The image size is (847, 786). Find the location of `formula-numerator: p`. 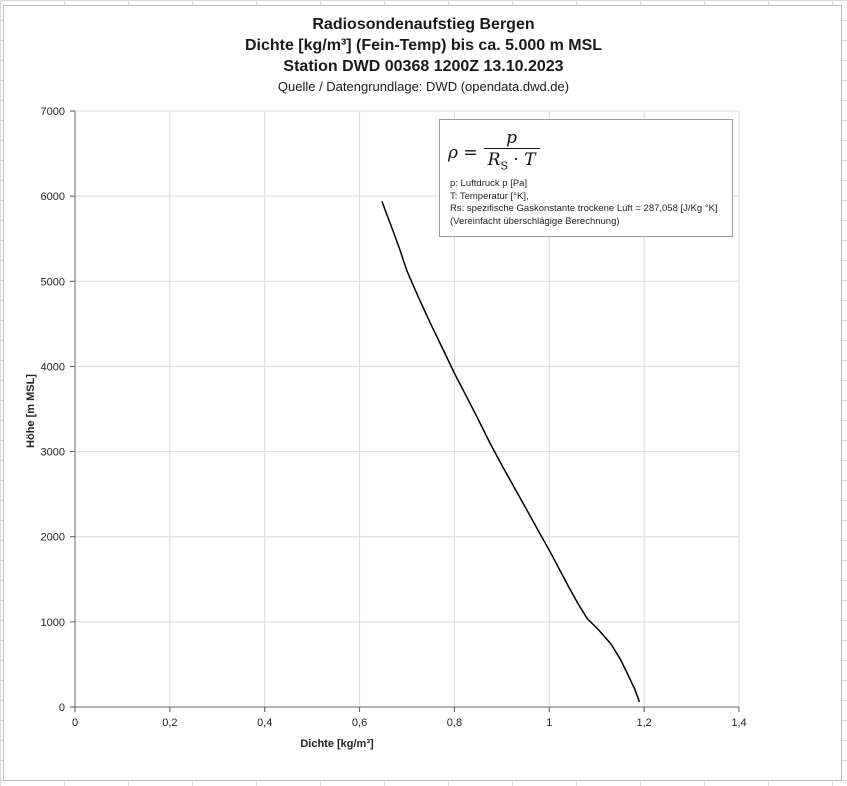

formula-numerator: p is located at coordinates (512, 138).